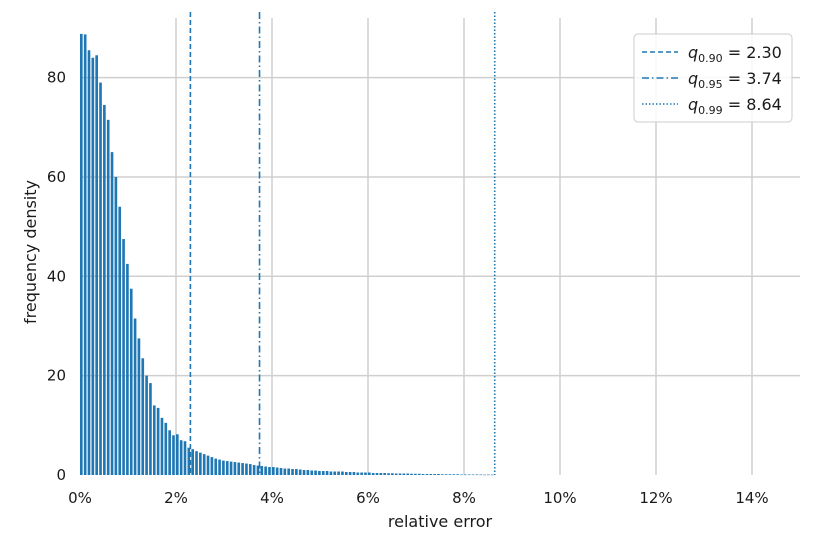  Describe the element at coordinates (61, 475) in the screenshot. I see `y-tick-label: 0` at that location.